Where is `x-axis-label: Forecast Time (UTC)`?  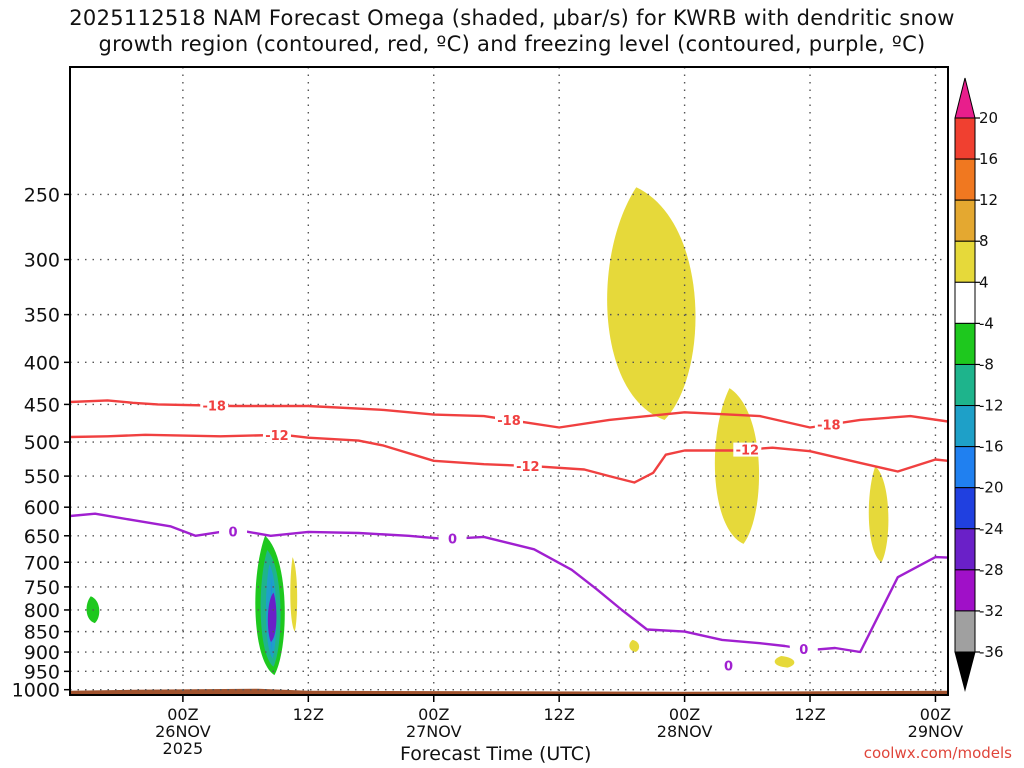 x-axis-label: Forecast Time (UTC) is located at coordinates (496, 754).